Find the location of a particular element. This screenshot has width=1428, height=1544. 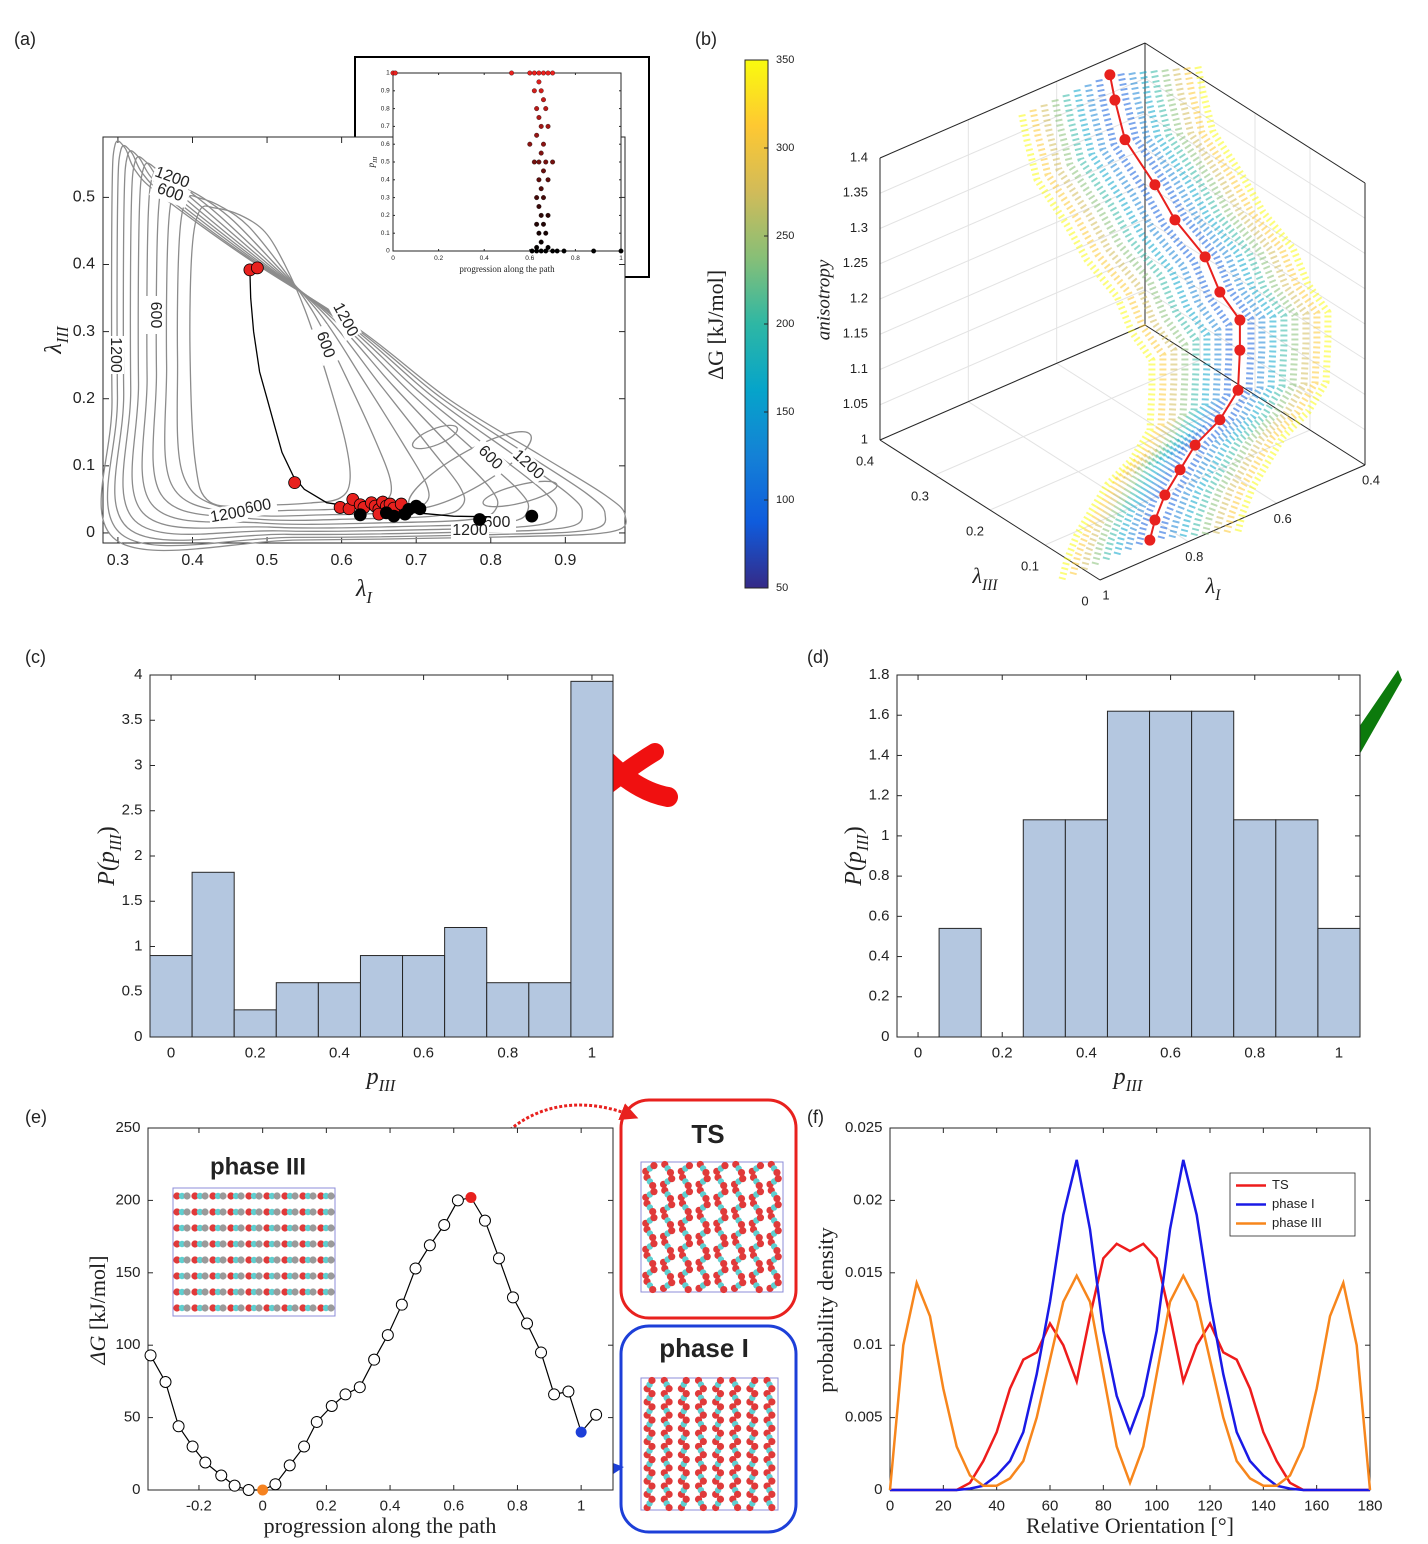

x-tick-label: 0.5 is located at coordinates (267, 560).